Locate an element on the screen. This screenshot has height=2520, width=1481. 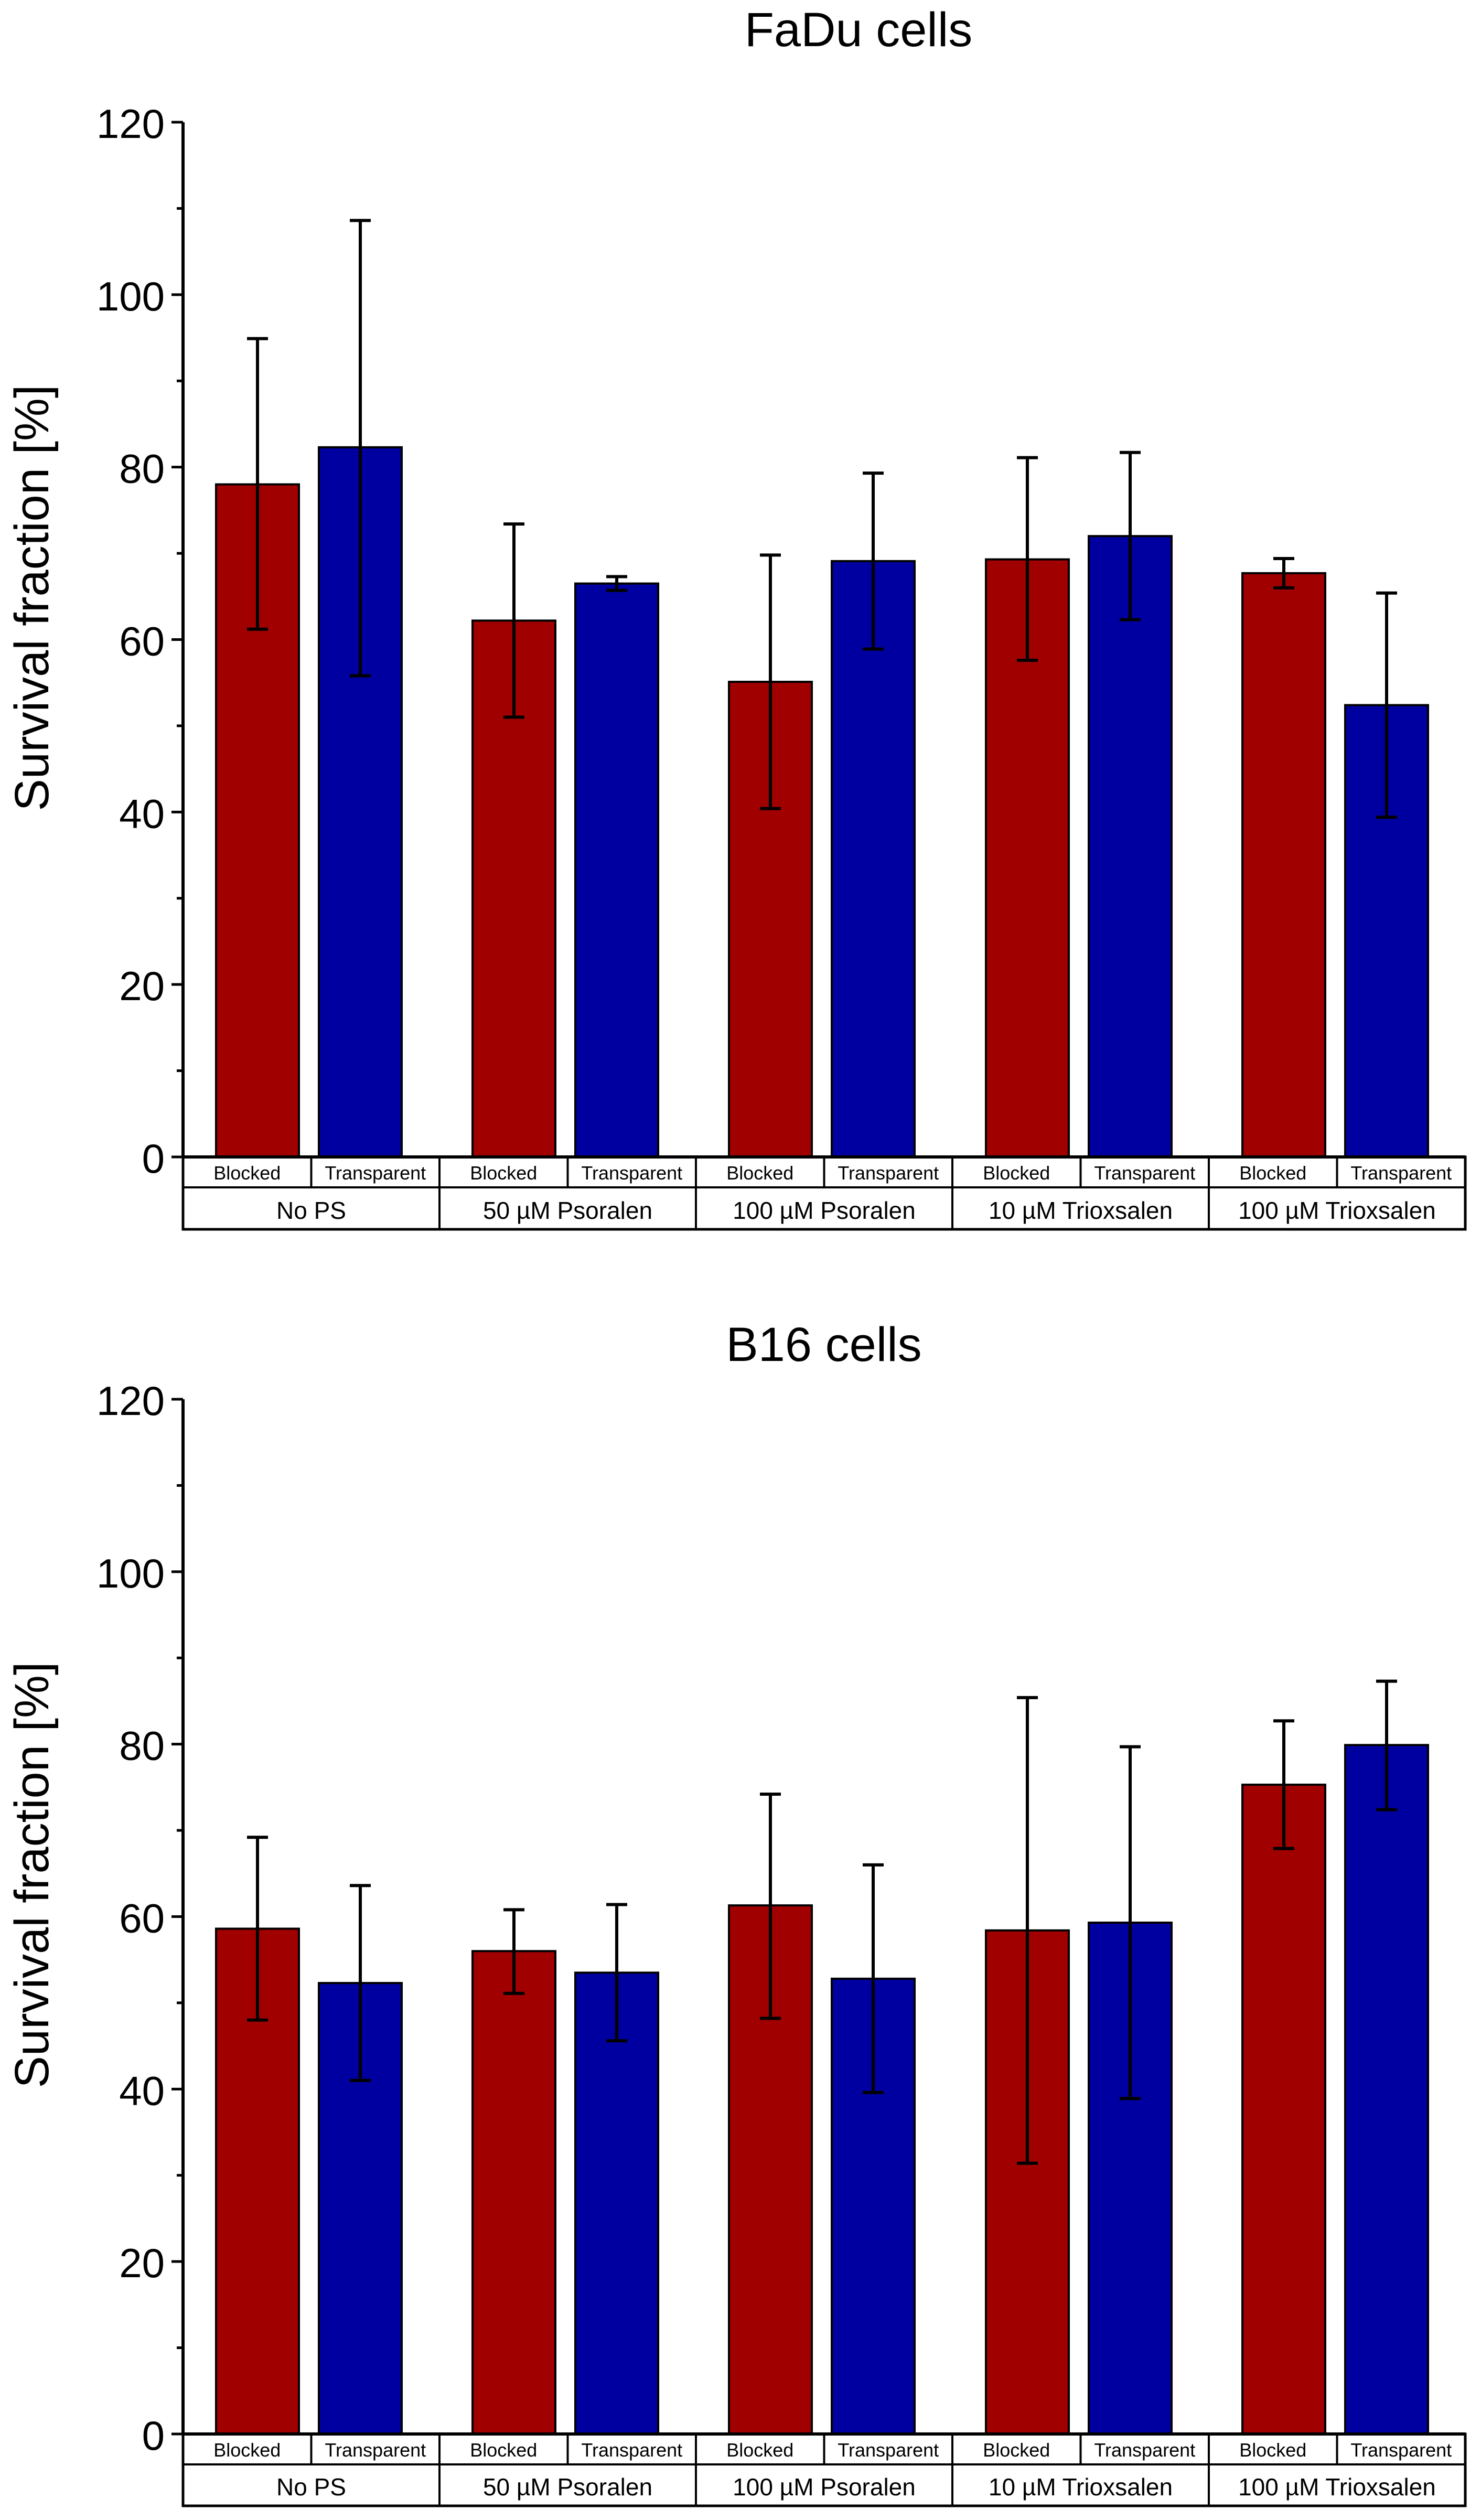
chart-title: FaDu cells is located at coordinates (859, 30).